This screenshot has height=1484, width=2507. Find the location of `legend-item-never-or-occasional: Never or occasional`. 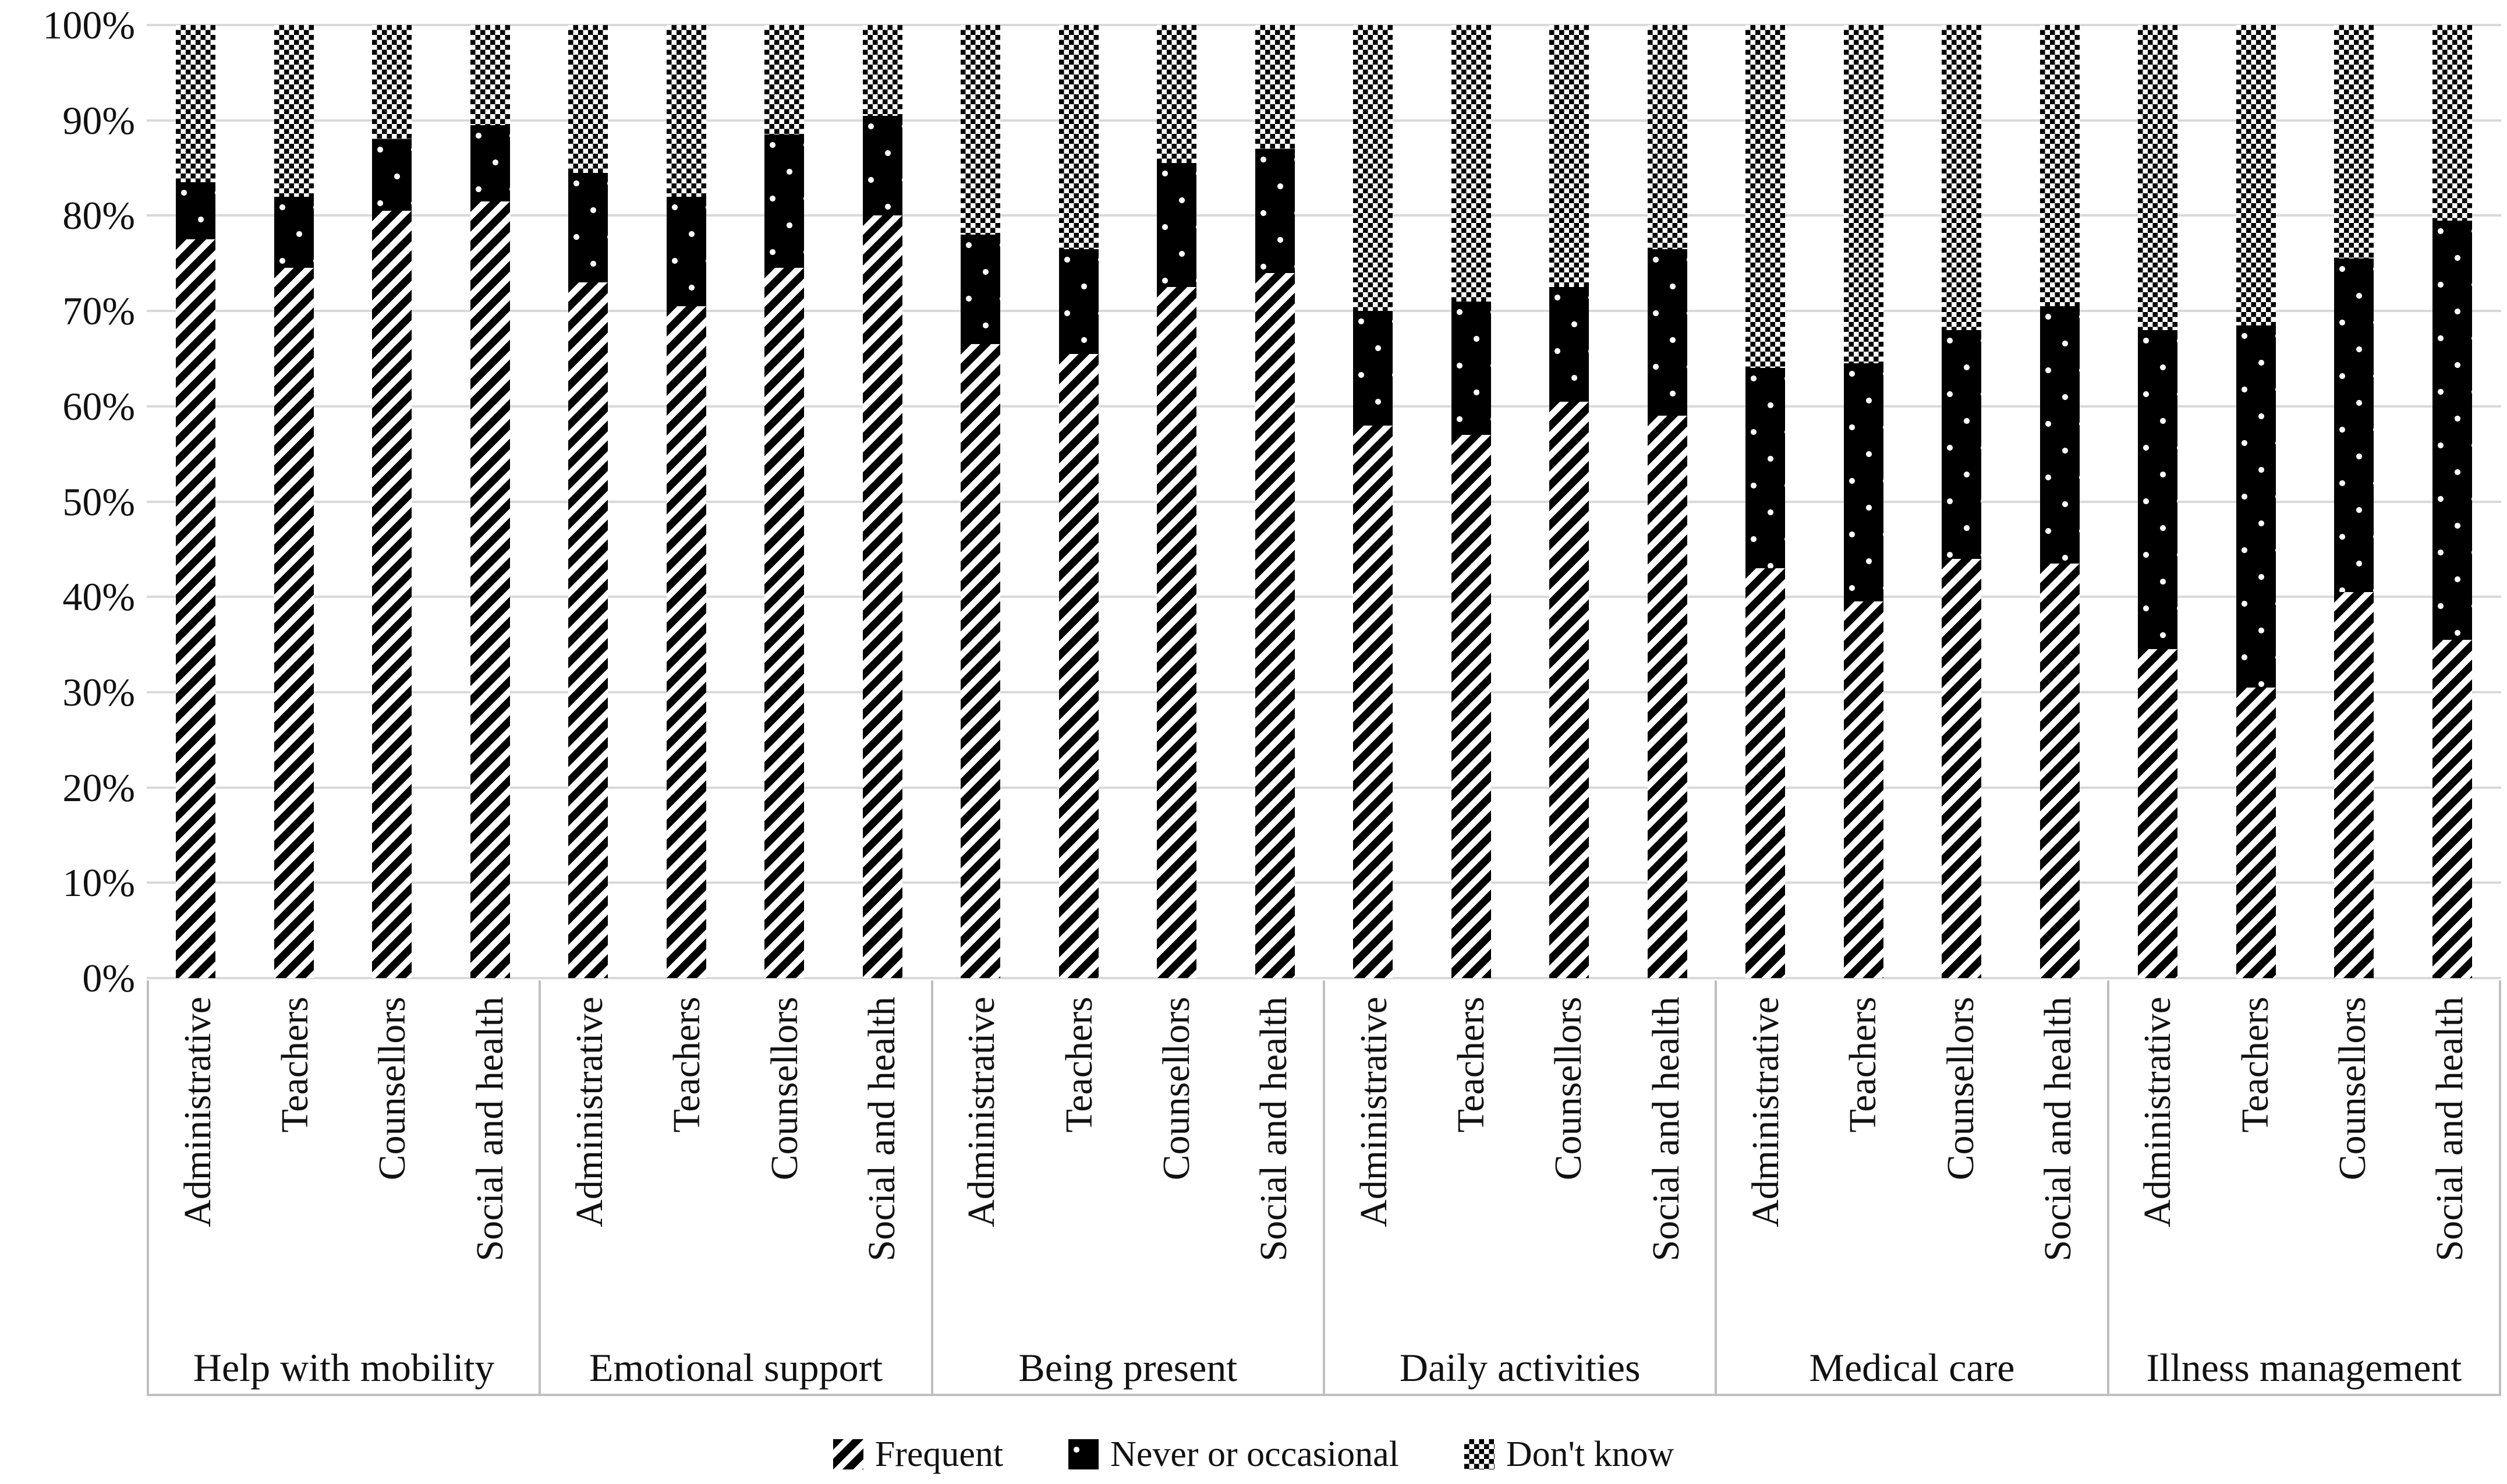

legend-item-never-or-occasional: Never or occasional is located at coordinates (1233, 1455).